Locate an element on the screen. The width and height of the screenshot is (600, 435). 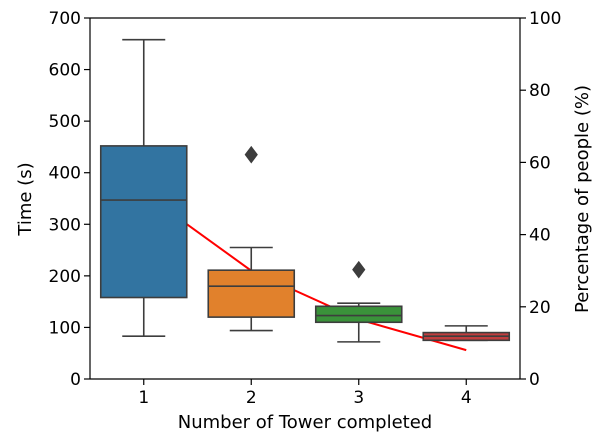
y-tick-label: 600 is located at coordinates (65, 71).